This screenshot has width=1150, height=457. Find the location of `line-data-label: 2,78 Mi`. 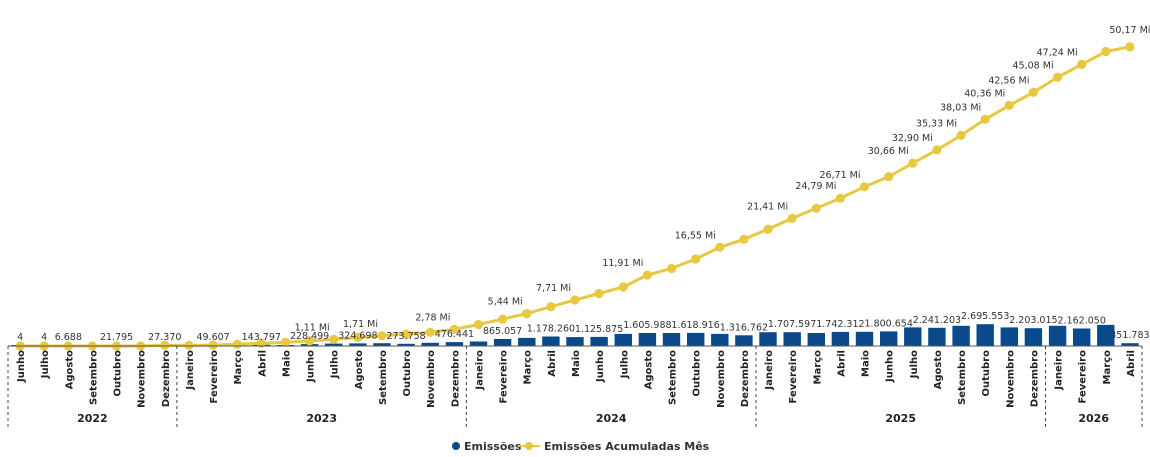

line-data-label: 2,78 Mi is located at coordinates (432, 317).